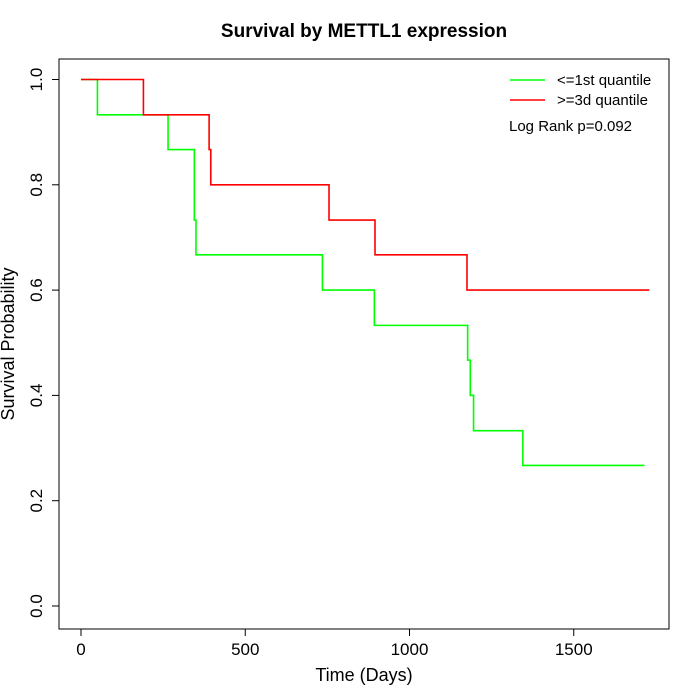 This screenshot has height=700, width=700. What do you see at coordinates (570, 126) in the screenshot?
I see `log-rank-annotation: Log Rank p=0.092` at bounding box center [570, 126].